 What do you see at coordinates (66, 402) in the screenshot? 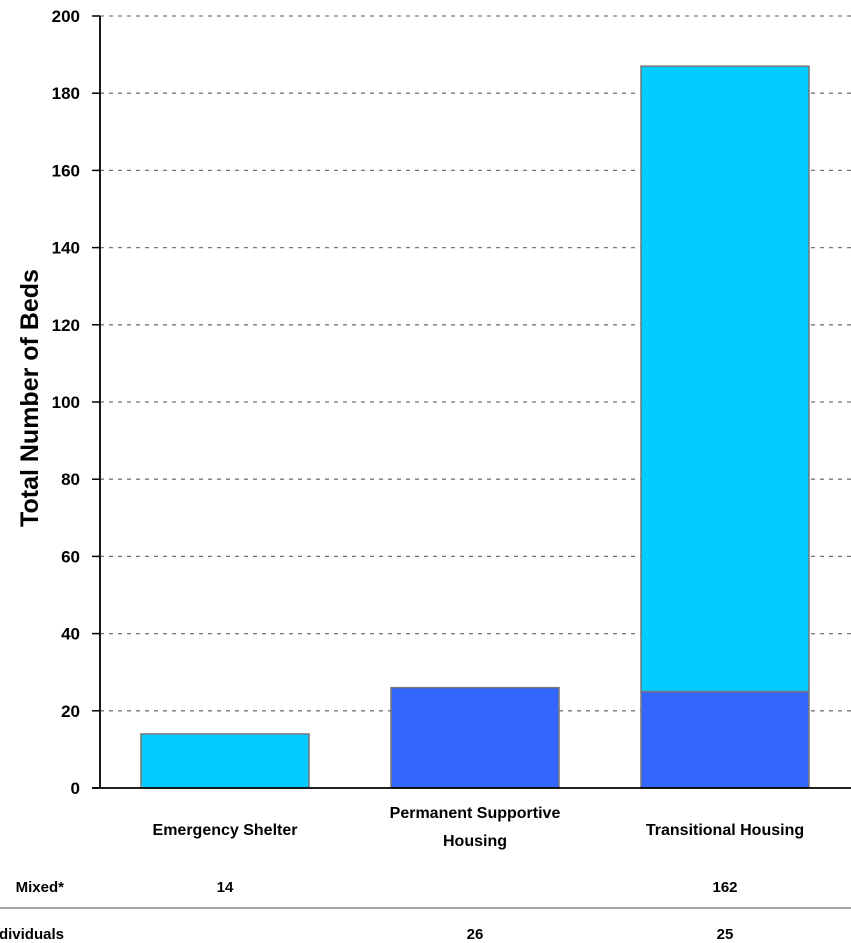
I see `y-tick-label: 100` at bounding box center [66, 402].